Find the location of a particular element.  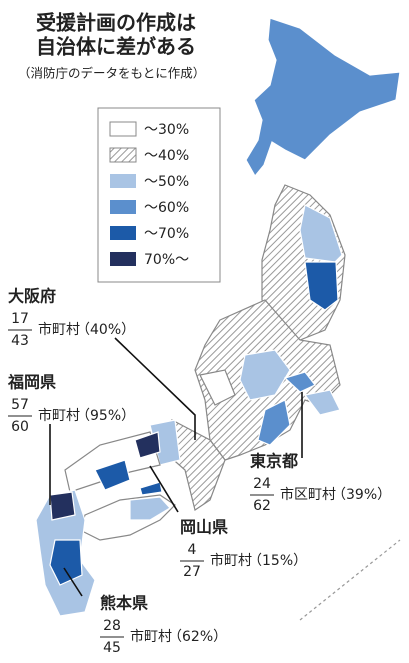

title: 自治体に差がある is located at coordinates (116, 47).